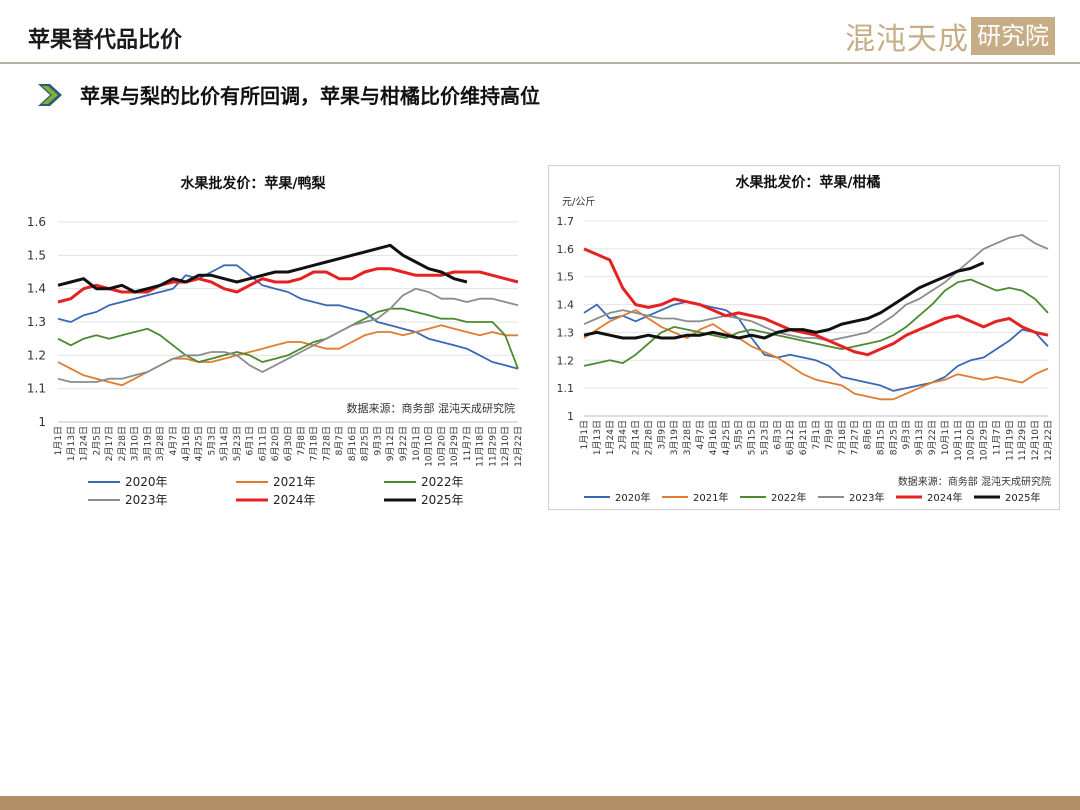 This screenshot has height=810, width=1080. I want to click on x-tick-label: 8月25日, so click(365, 443).